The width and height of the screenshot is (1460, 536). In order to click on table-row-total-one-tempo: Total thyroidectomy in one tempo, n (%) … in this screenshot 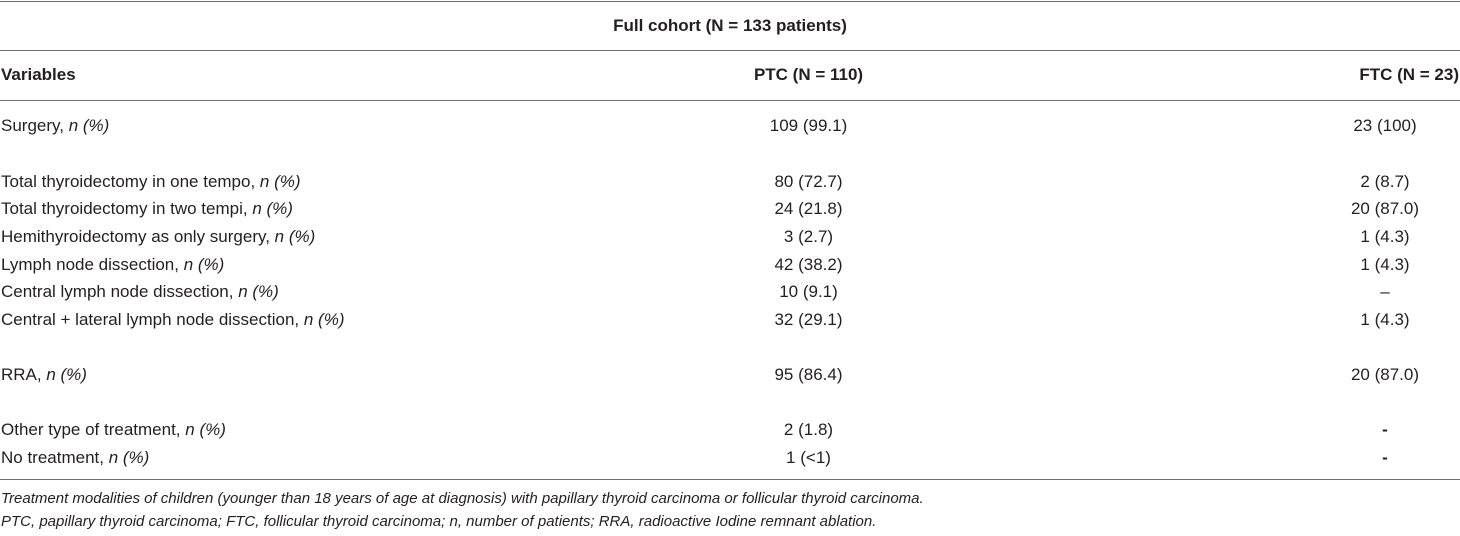, I will do `click(730, 183)`.